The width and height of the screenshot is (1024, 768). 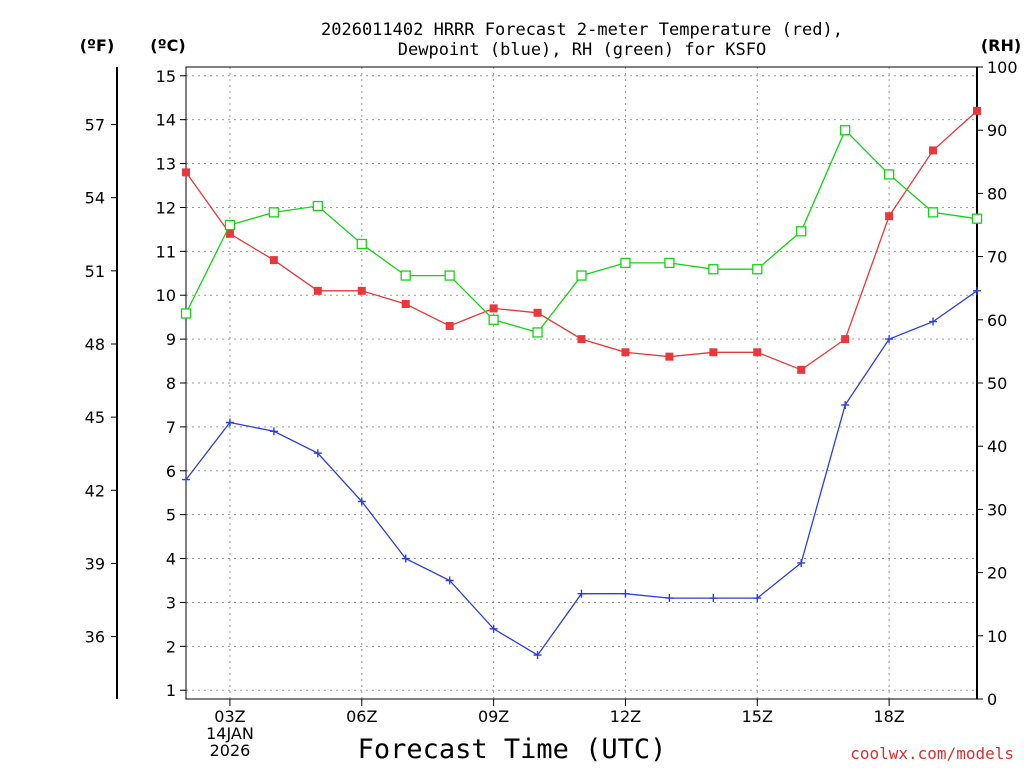 What do you see at coordinates (997, 446) in the screenshot?
I see `rh-tick-label-40: 40` at bounding box center [997, 446].